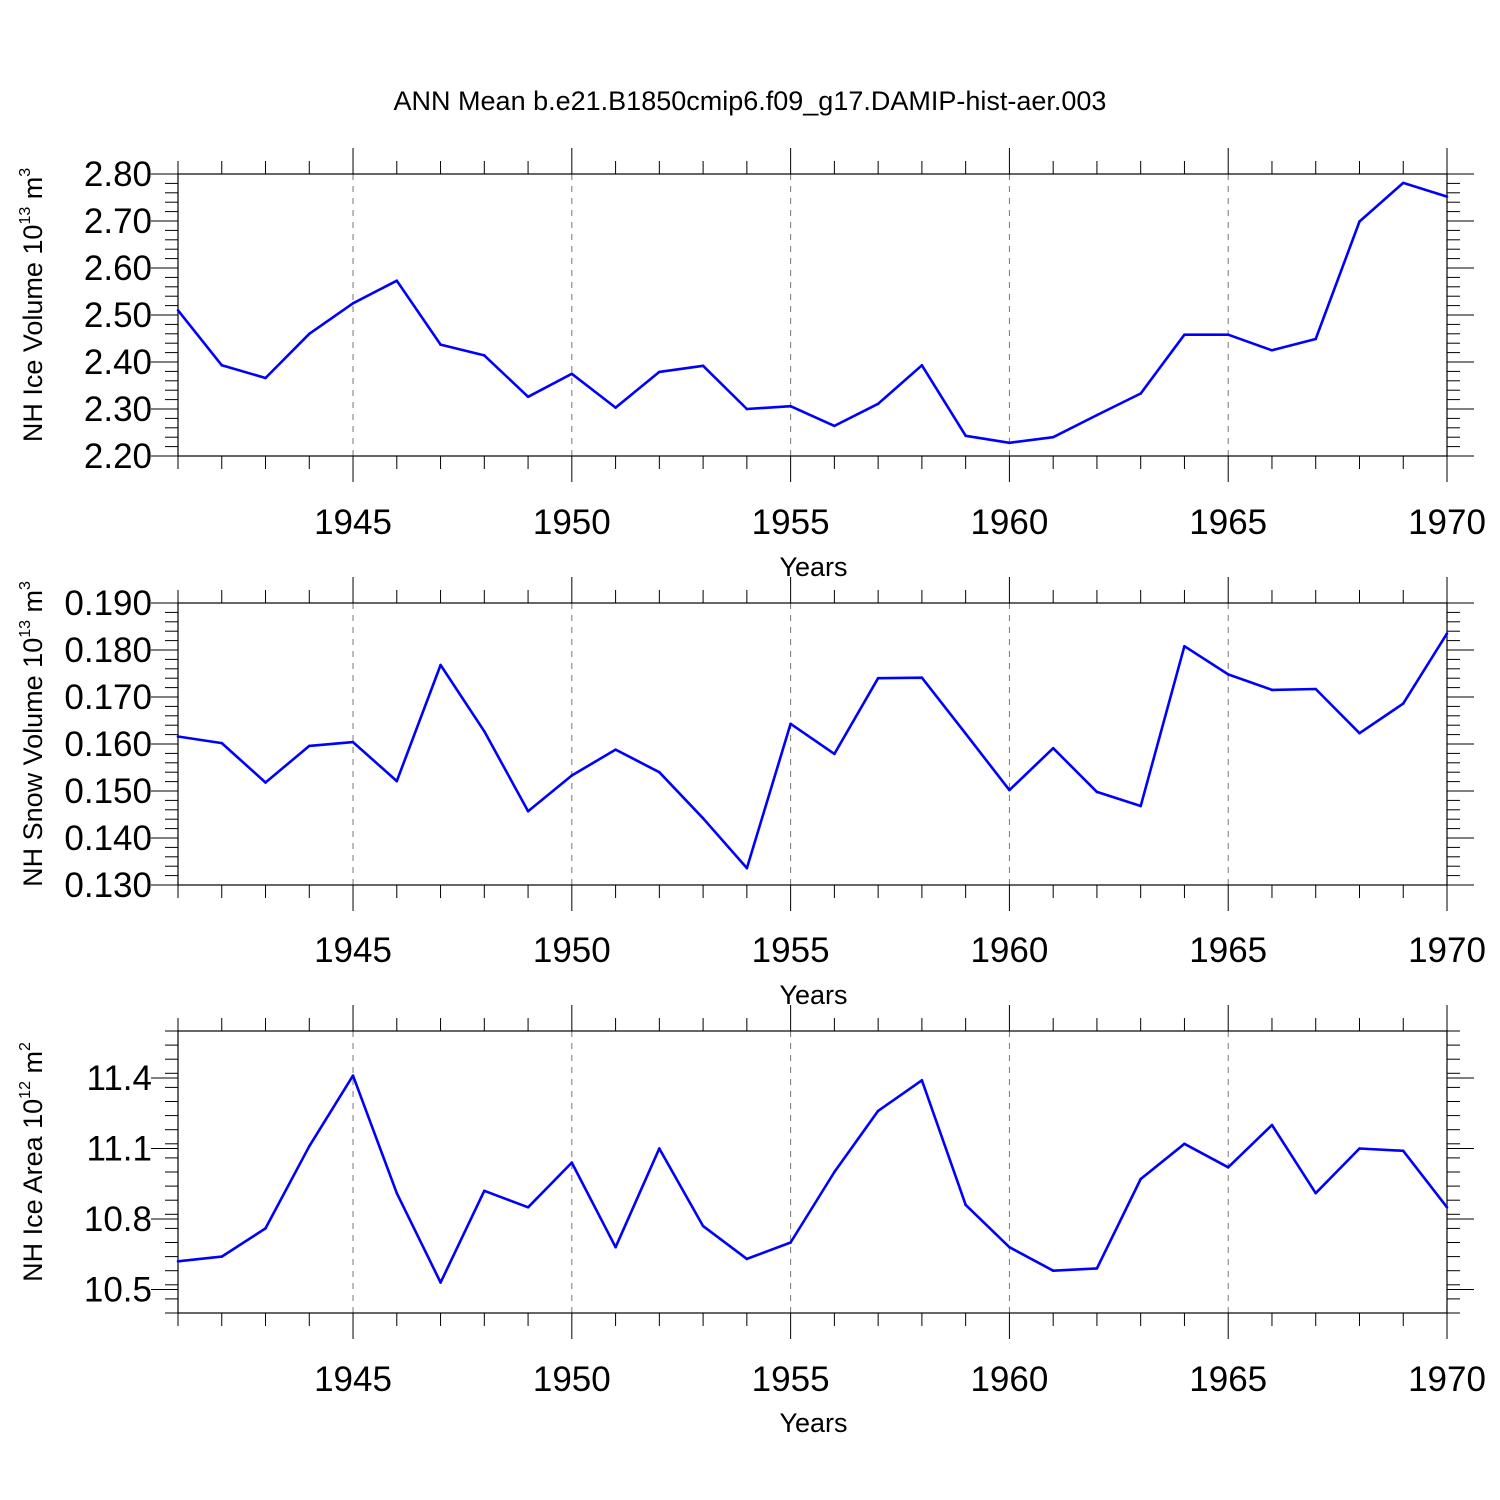 Image resolution: width=1500 pixels, height=1500 pixels. Describe the element at coordinates (108, 650) in the screenshot. I see `y-tick-label: 0.180` at that location.